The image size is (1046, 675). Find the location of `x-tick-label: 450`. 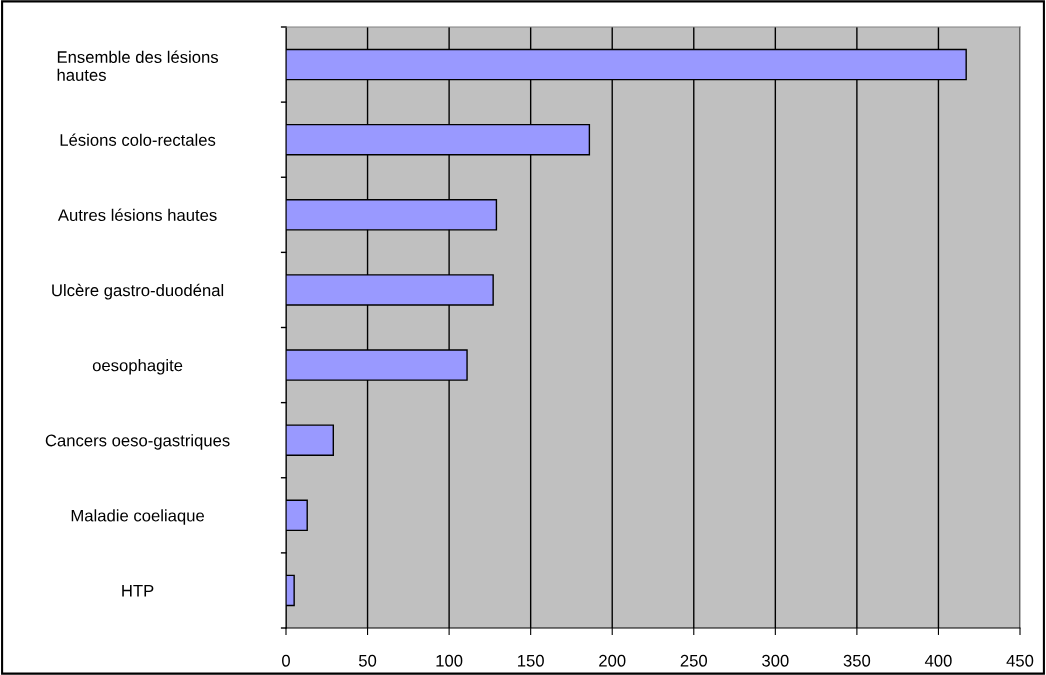

x-tick-label: 450 is located at coordinates (1020, 660).